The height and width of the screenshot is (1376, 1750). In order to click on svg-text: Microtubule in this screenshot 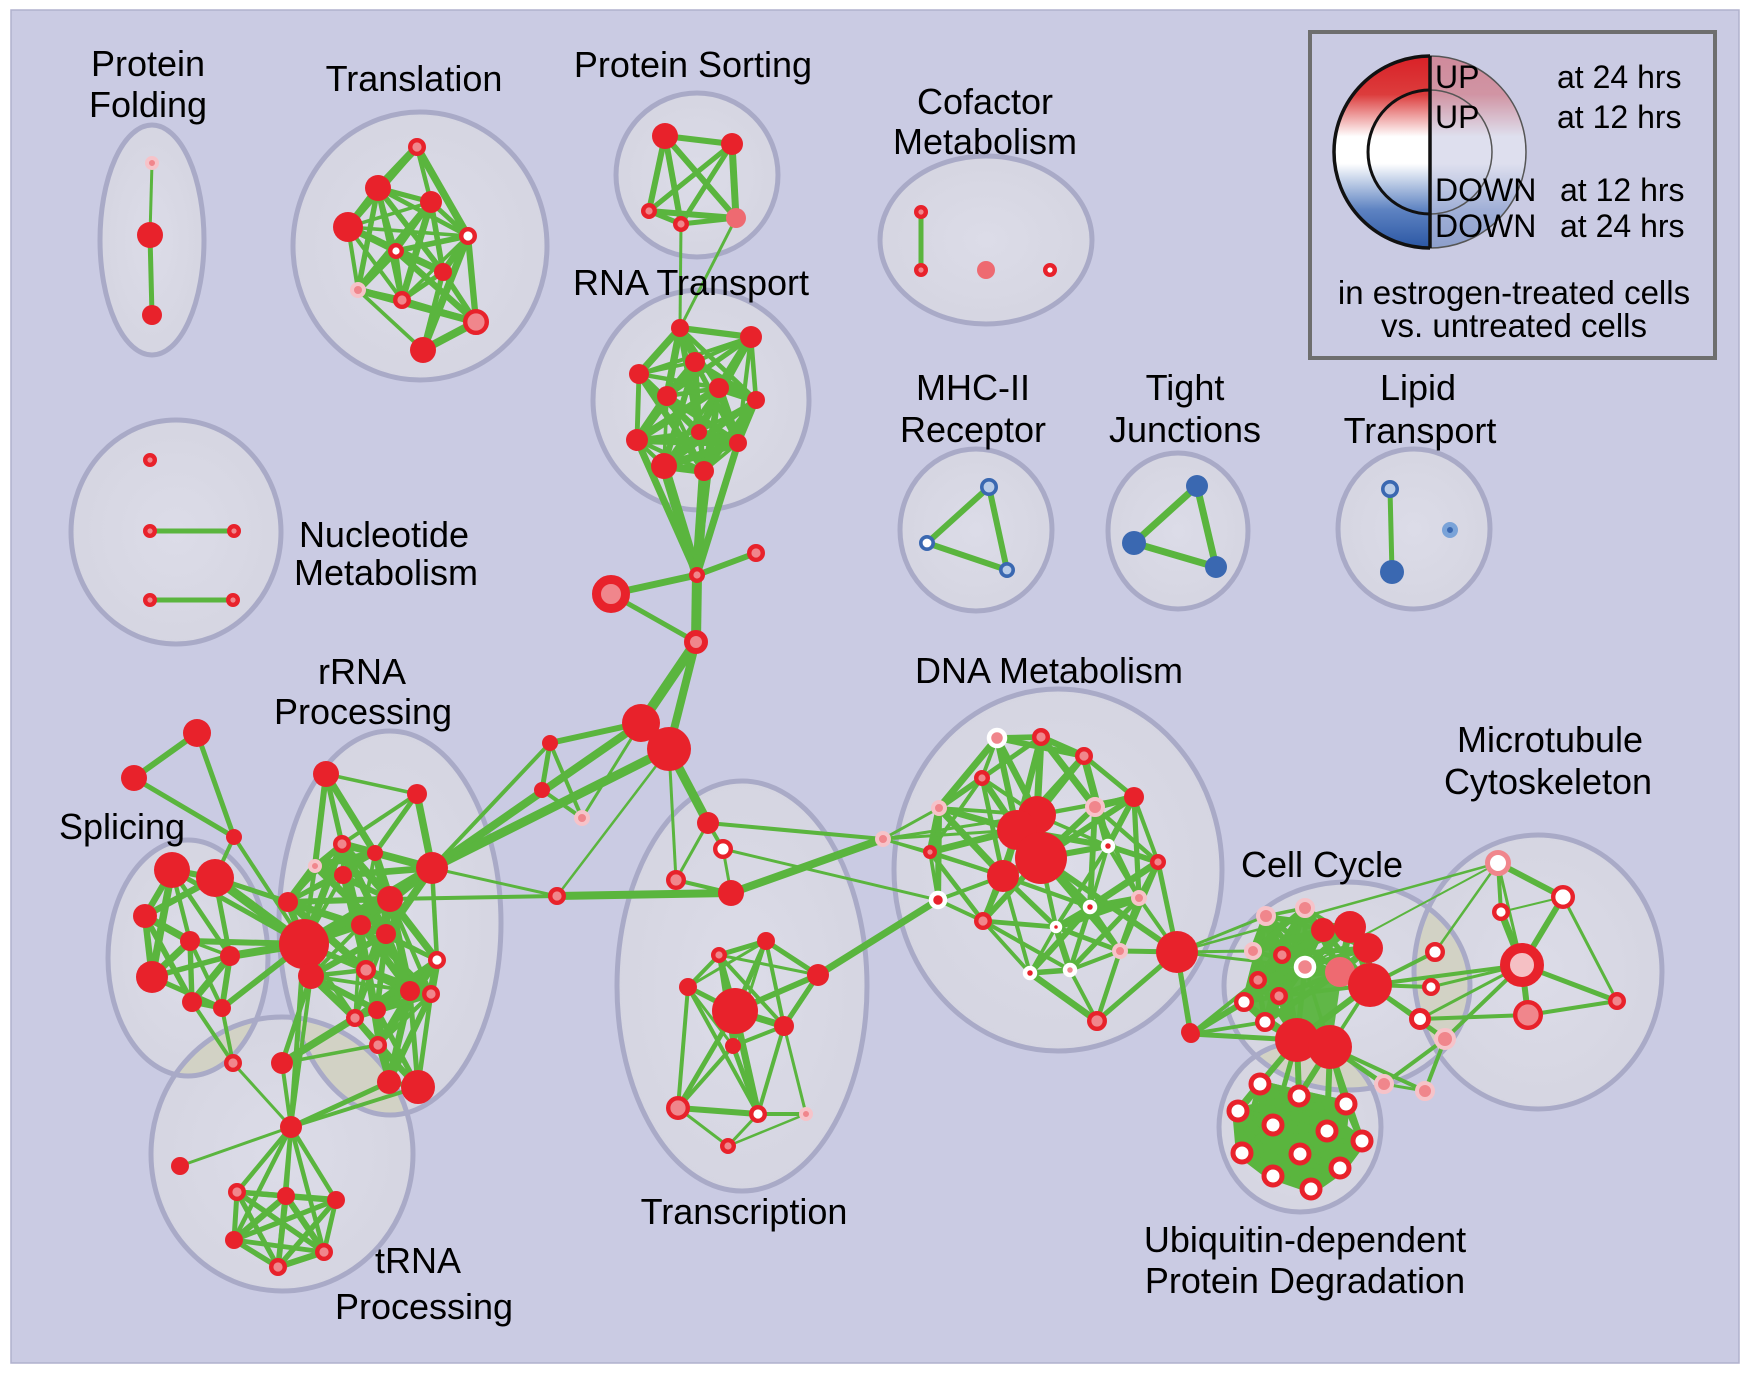, I will do `click(1550, 739)`.